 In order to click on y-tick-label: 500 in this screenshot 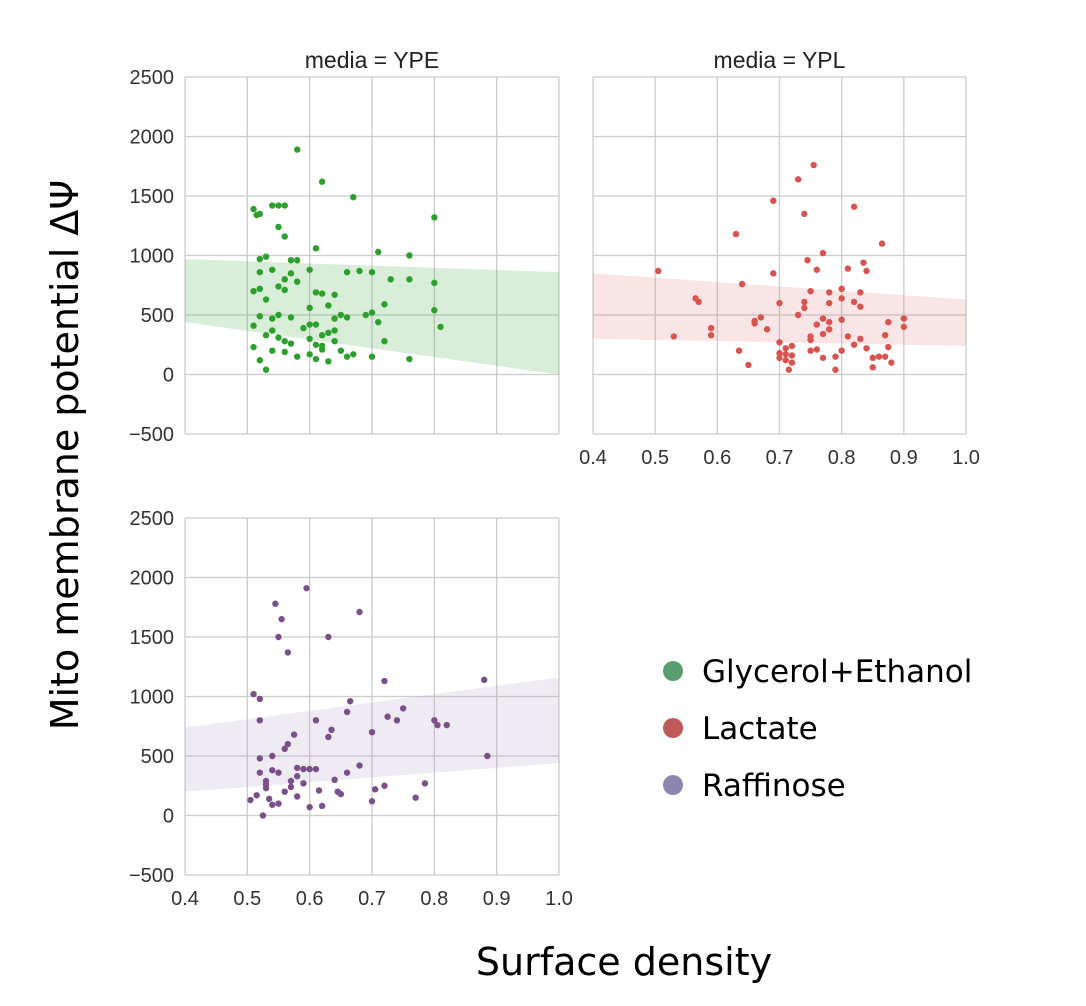, I will do `click(157, 316)`.